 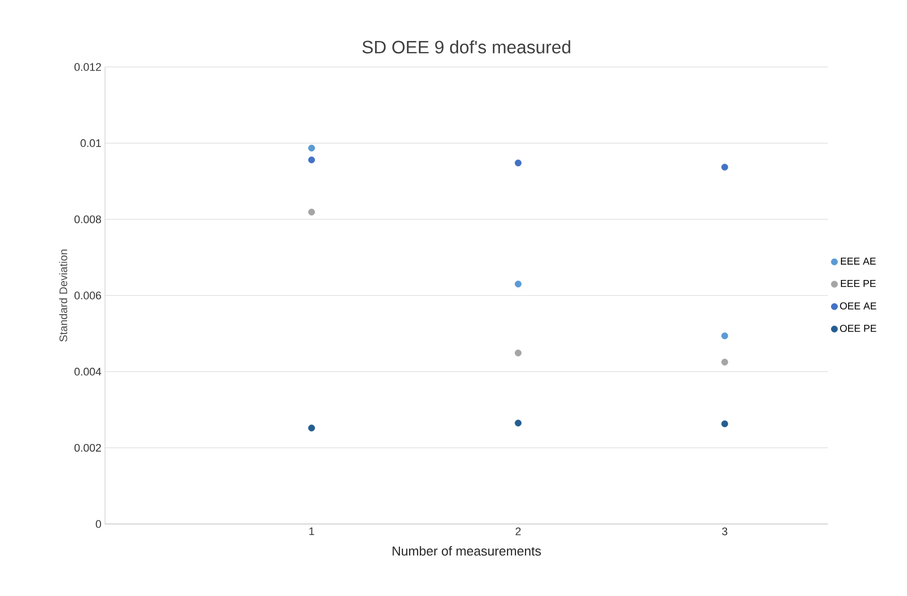 What do you see at coordinates (87, 296) in the screenshot?
I see `y-tick-label: 0.006` at bounding box center [87, 296].